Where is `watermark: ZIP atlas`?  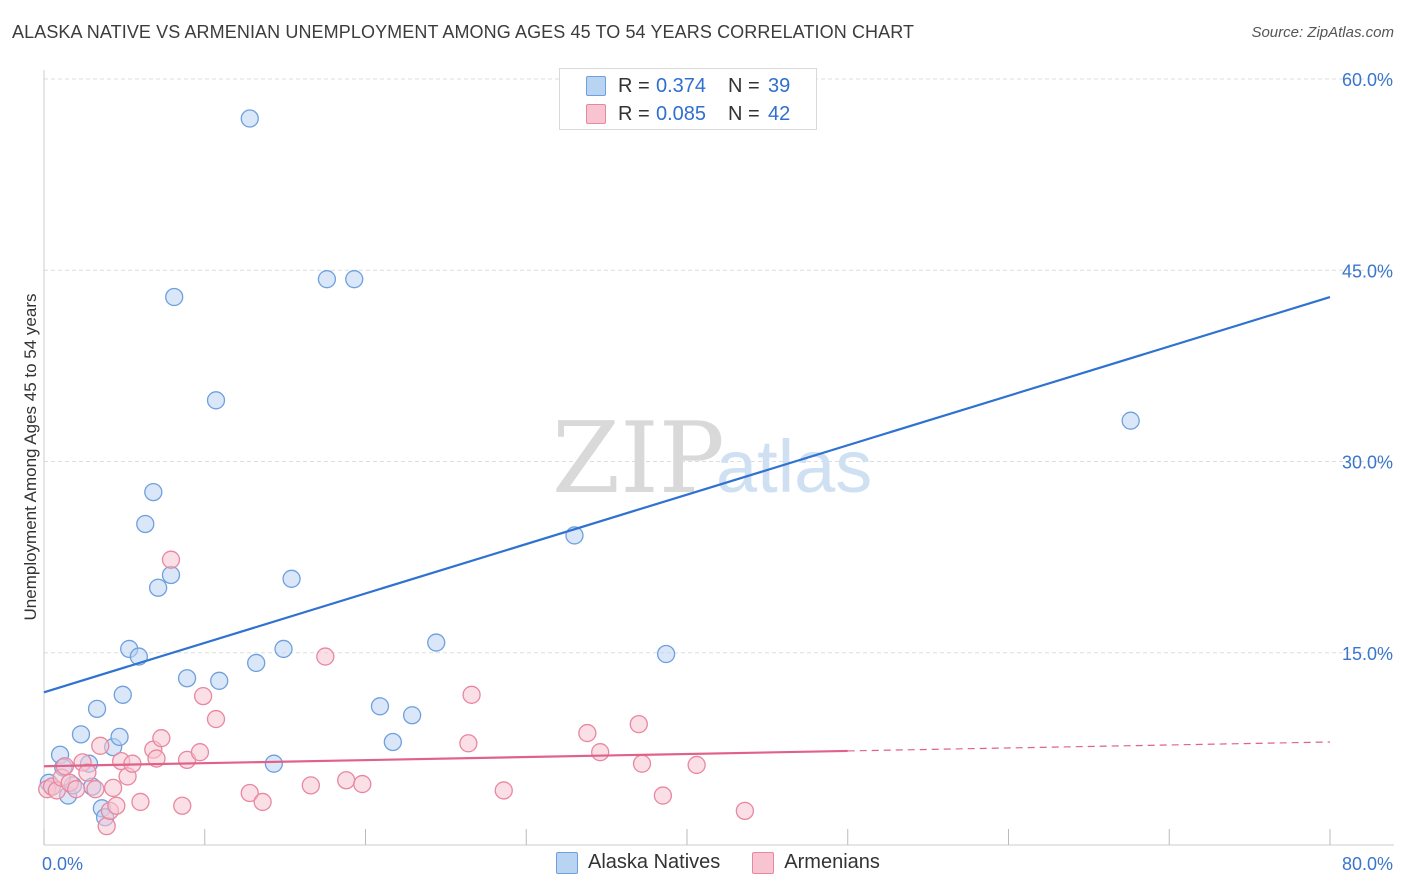
watermark: ZIP atlas is located at coordinates (712, 459).